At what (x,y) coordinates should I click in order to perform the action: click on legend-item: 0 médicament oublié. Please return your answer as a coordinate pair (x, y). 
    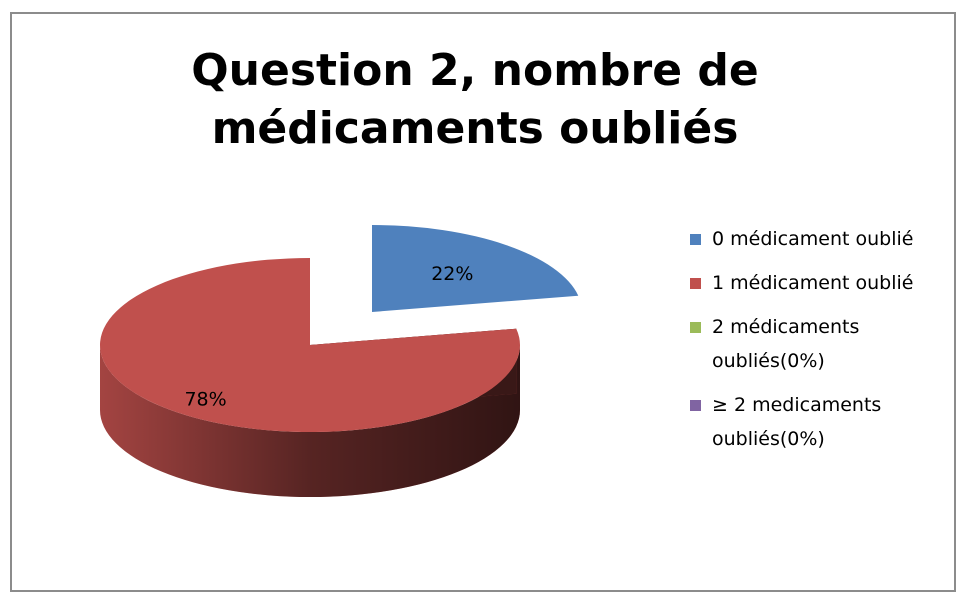
    Looking at the image, I should click on (806, 239).